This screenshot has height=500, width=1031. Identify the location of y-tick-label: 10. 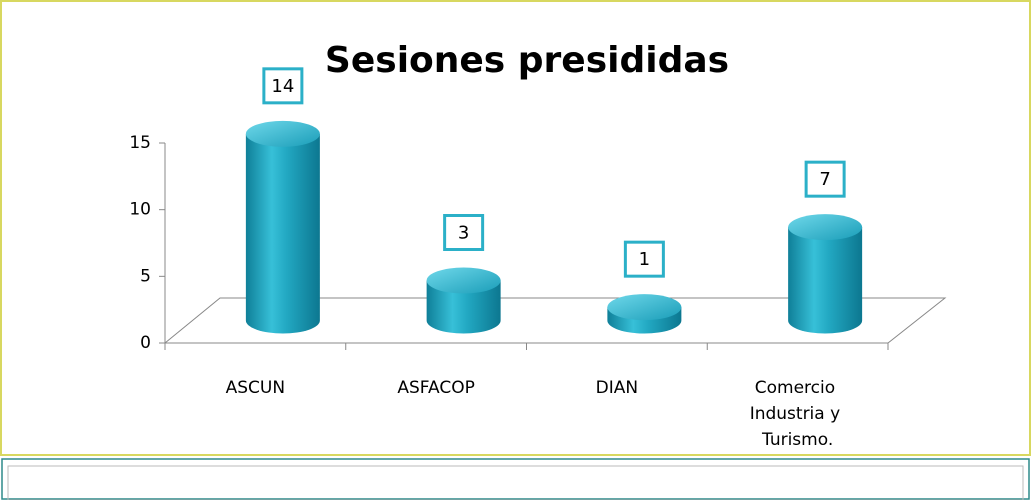
(140, 210).